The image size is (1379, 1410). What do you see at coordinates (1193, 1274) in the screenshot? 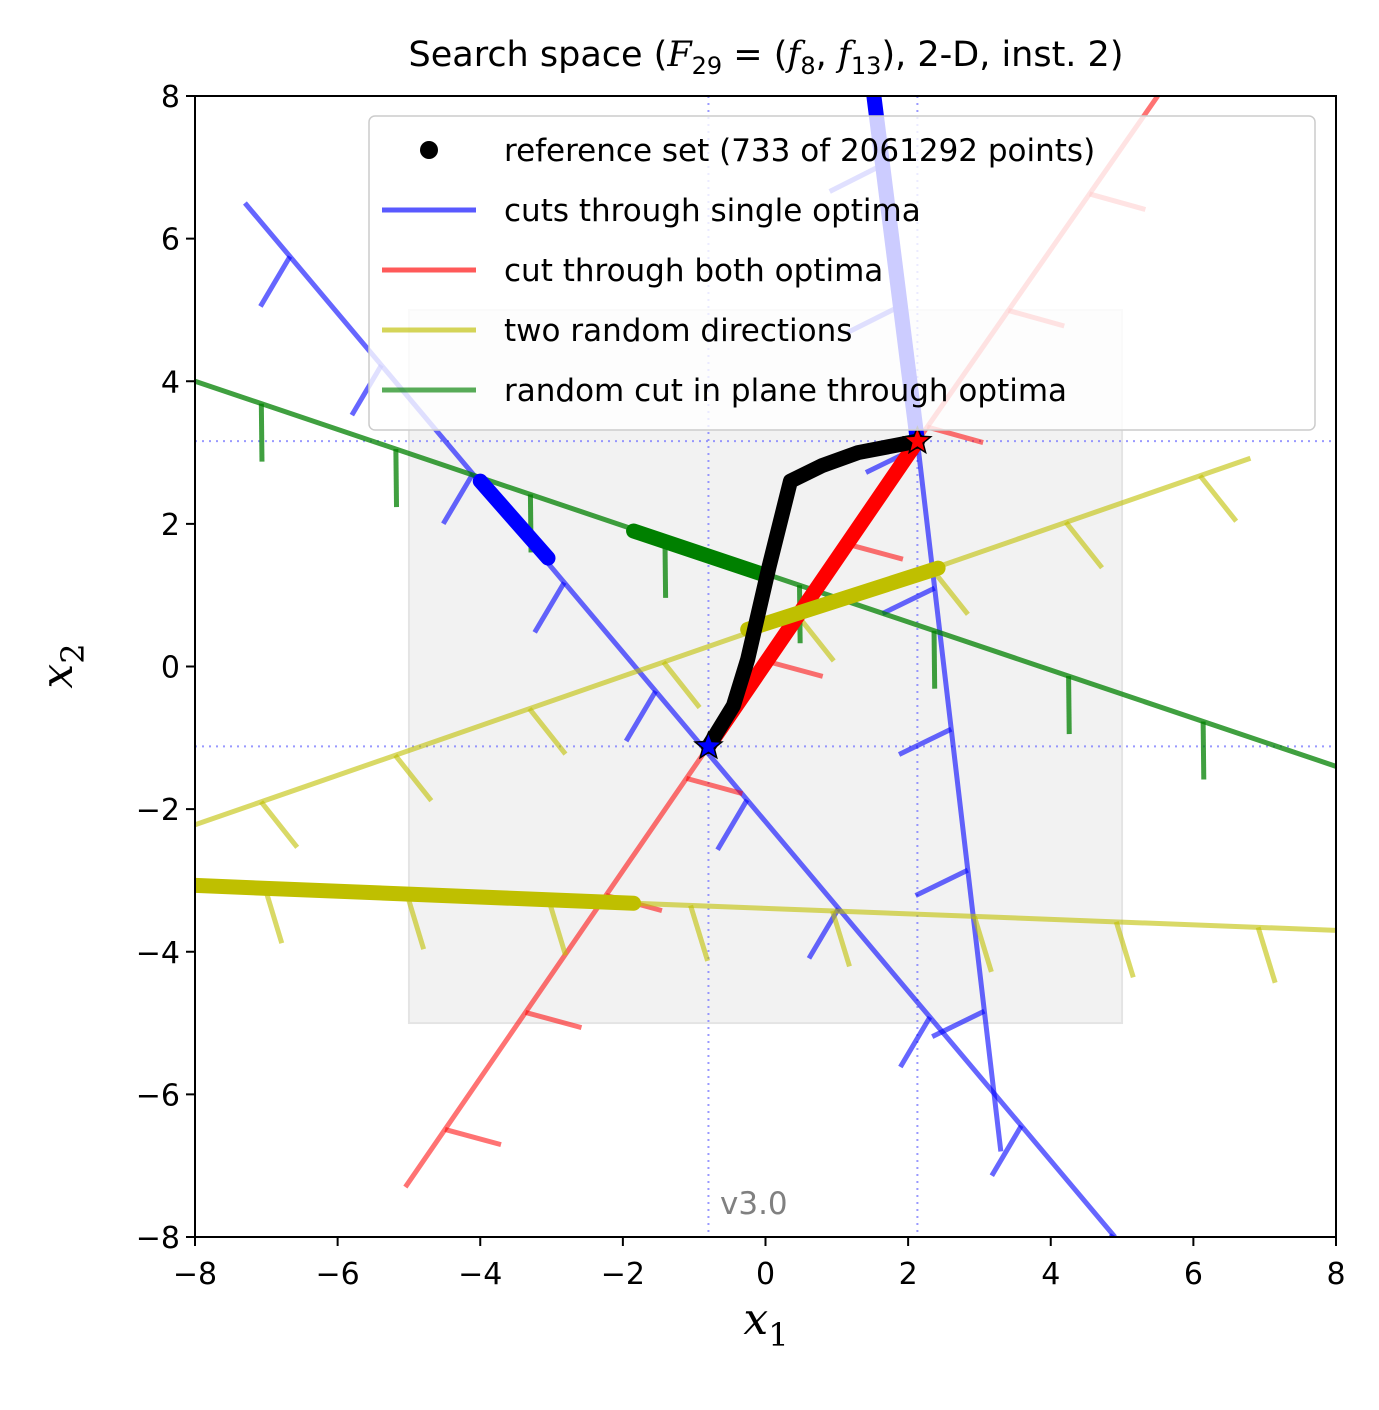
I see `x-tick-label: 6` at bounding box center [1193, 1274].